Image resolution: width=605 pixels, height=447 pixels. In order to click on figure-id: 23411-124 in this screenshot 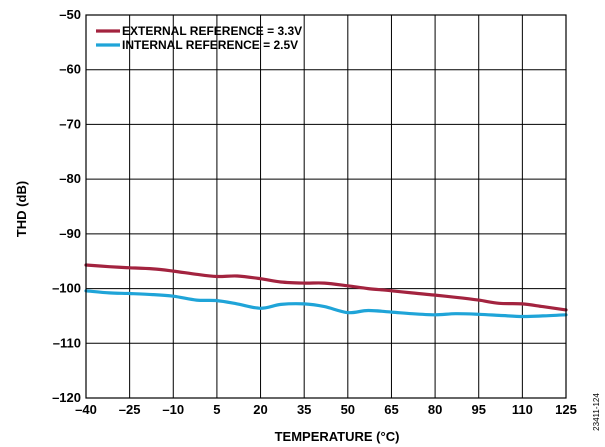, I will do `click(596, 412)`.